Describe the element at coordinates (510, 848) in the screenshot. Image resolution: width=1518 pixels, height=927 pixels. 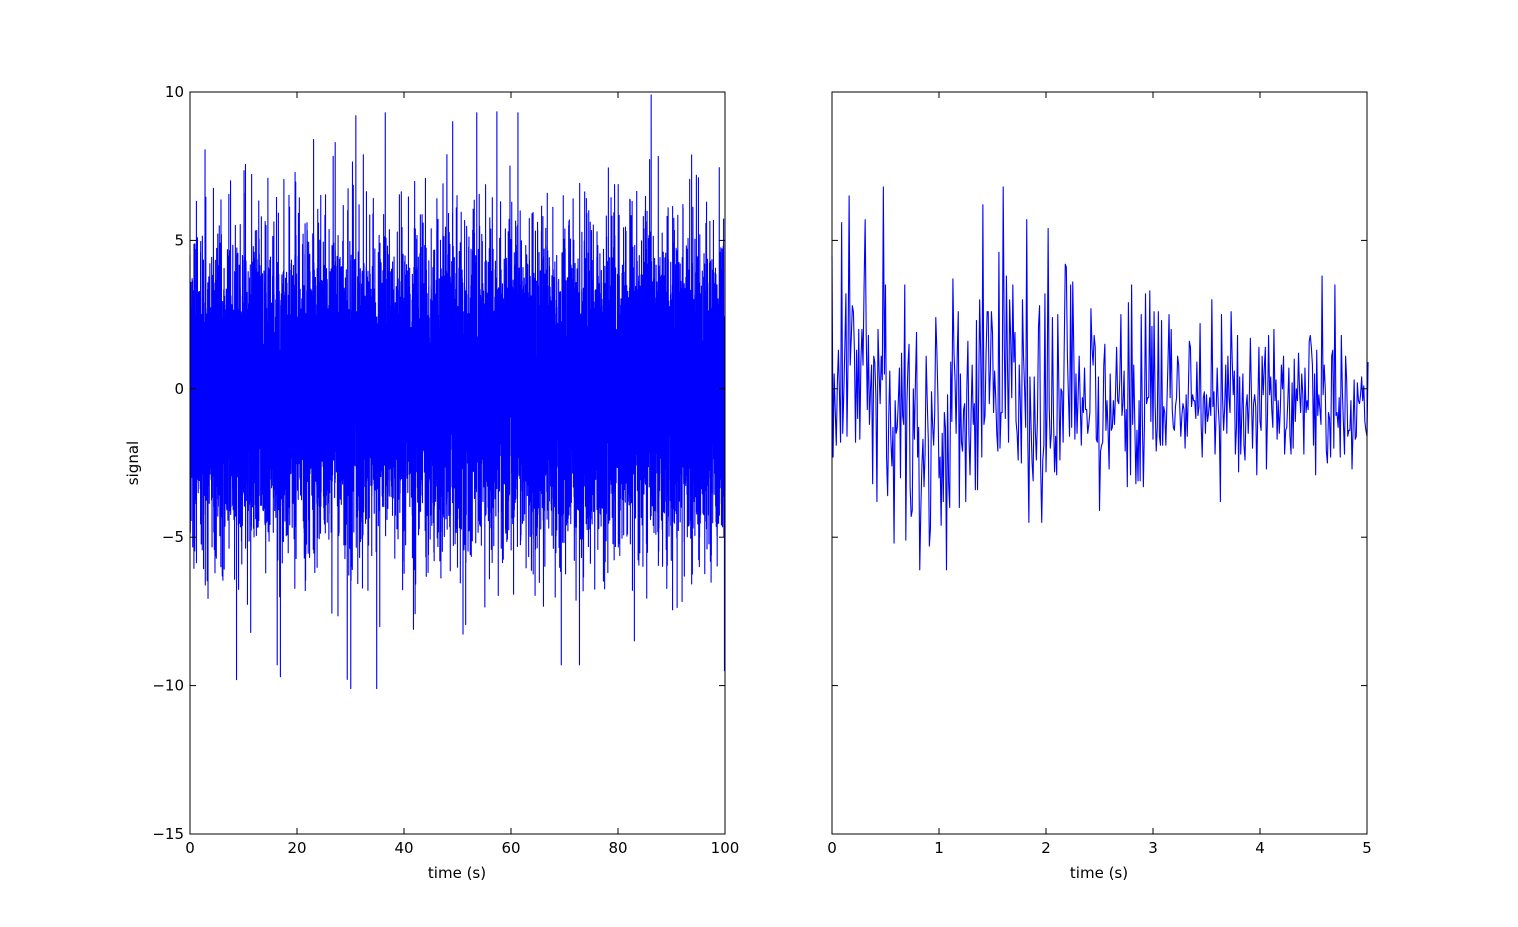
I see `left-x-tick-label: 60` at that location.